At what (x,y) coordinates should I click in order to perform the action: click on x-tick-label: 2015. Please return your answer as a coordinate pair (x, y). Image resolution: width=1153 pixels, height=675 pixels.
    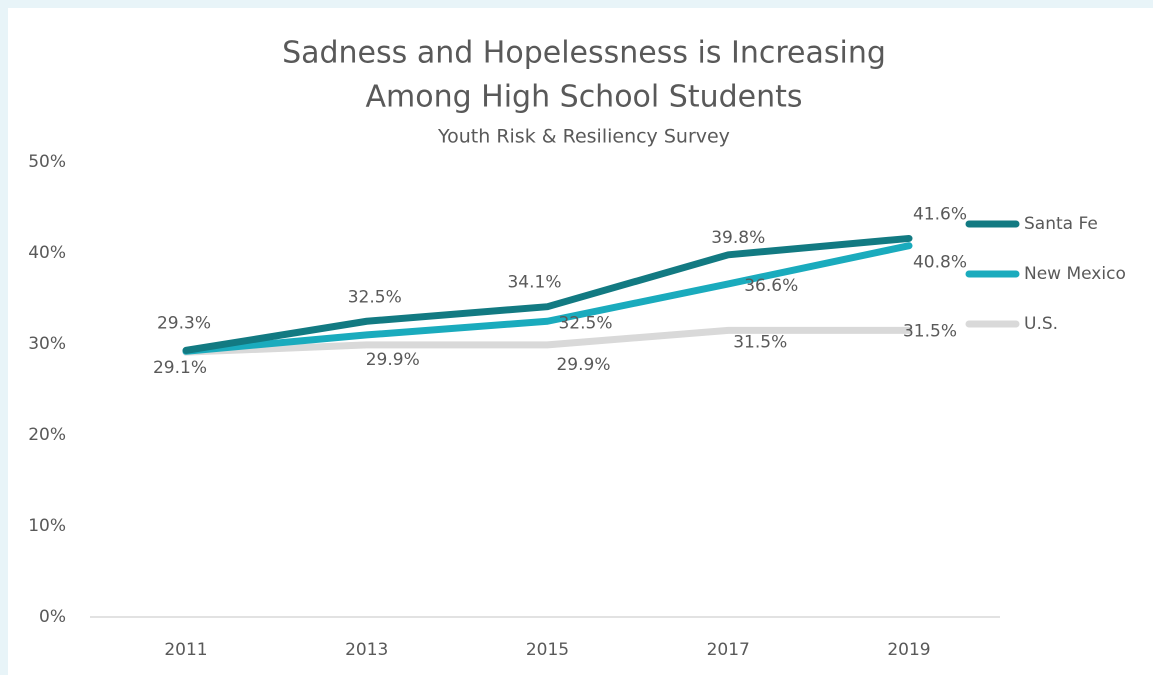
    Looking at the image, I should click on (547, 650).